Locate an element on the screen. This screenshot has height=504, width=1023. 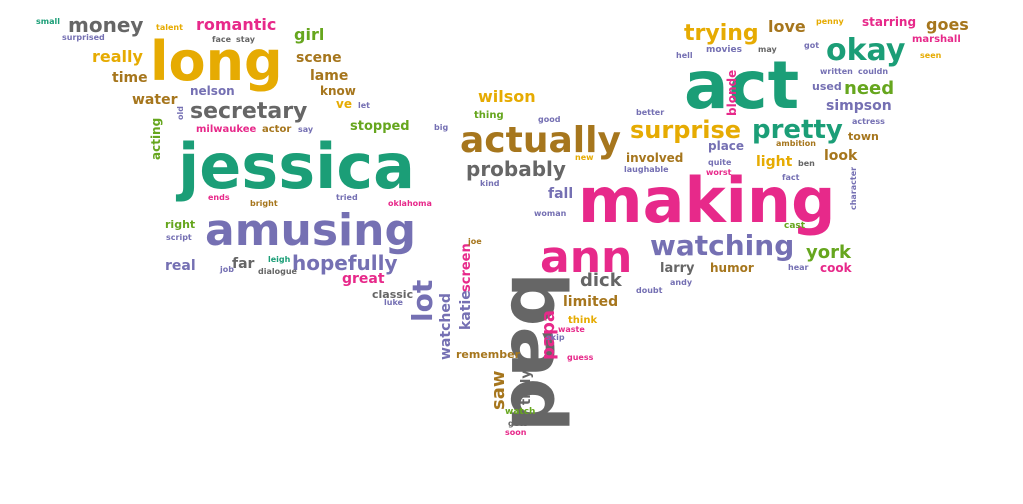
cloud-word-better: better is located at coordinates (650, 112).